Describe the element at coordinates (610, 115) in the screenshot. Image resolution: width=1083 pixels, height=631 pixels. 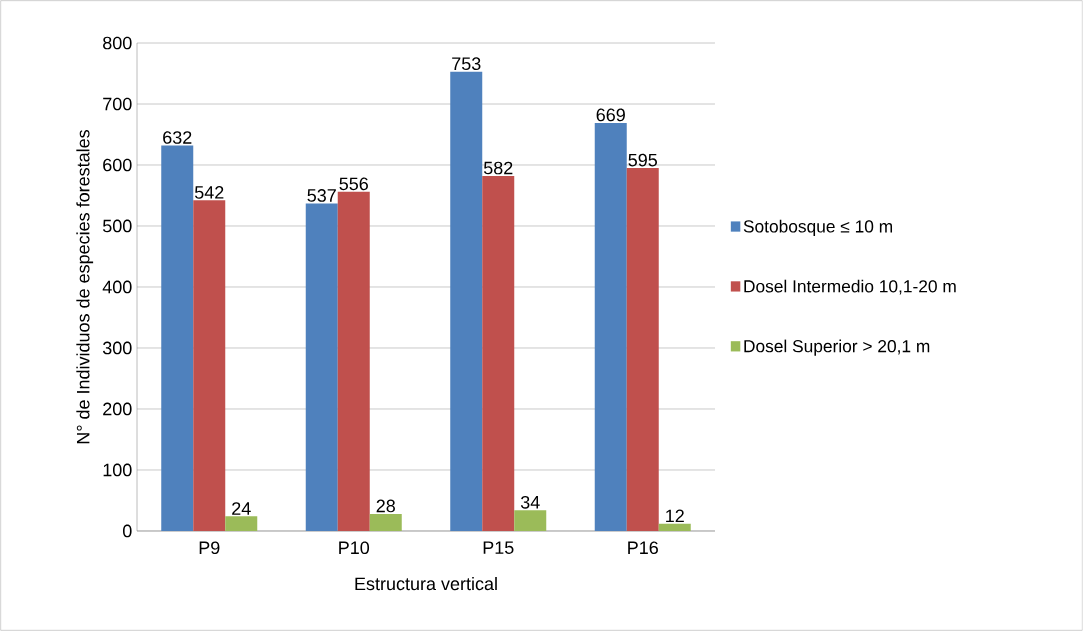
I see `data-label: 669` at that location.